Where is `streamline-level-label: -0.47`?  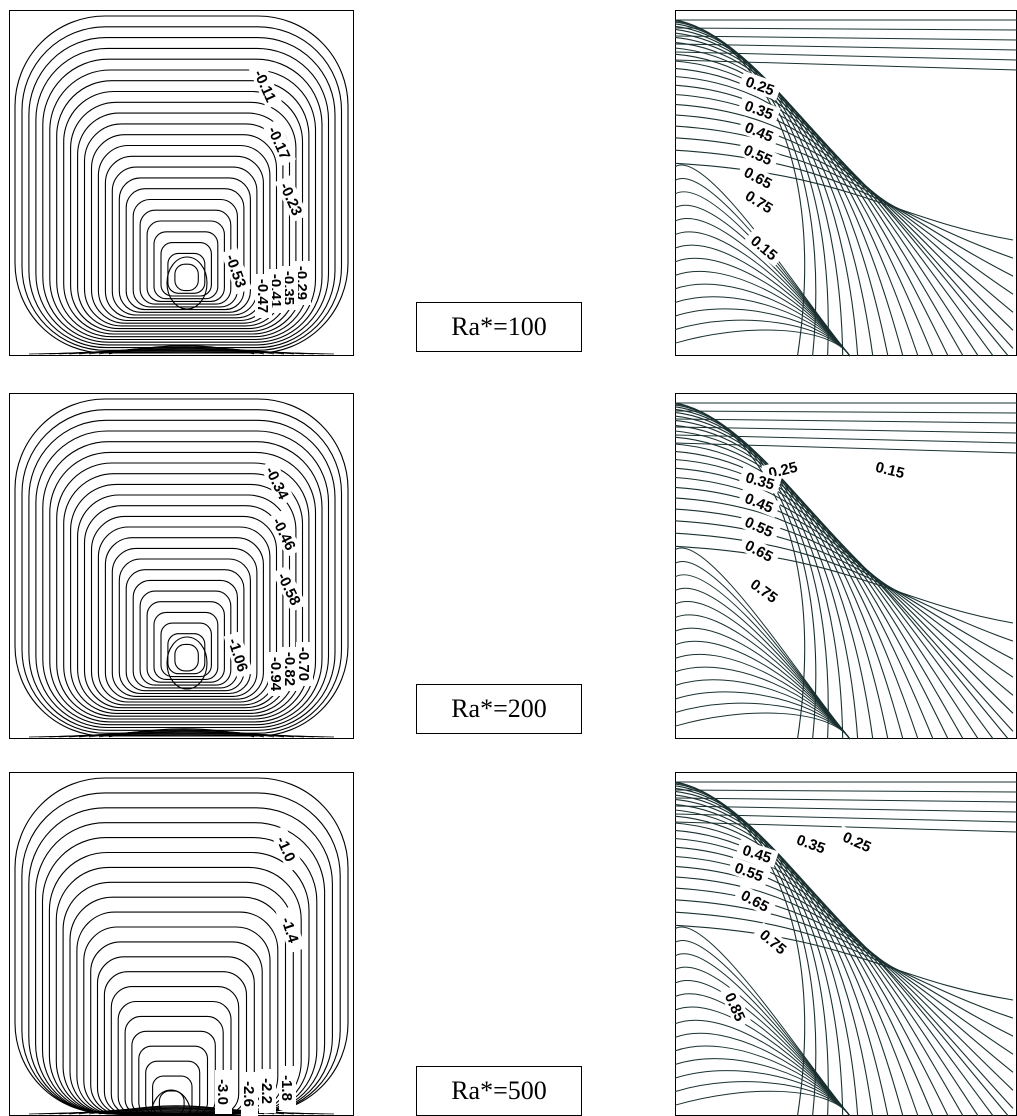 streamline-level-label: -0.47 is located at coordinates (262, 296).